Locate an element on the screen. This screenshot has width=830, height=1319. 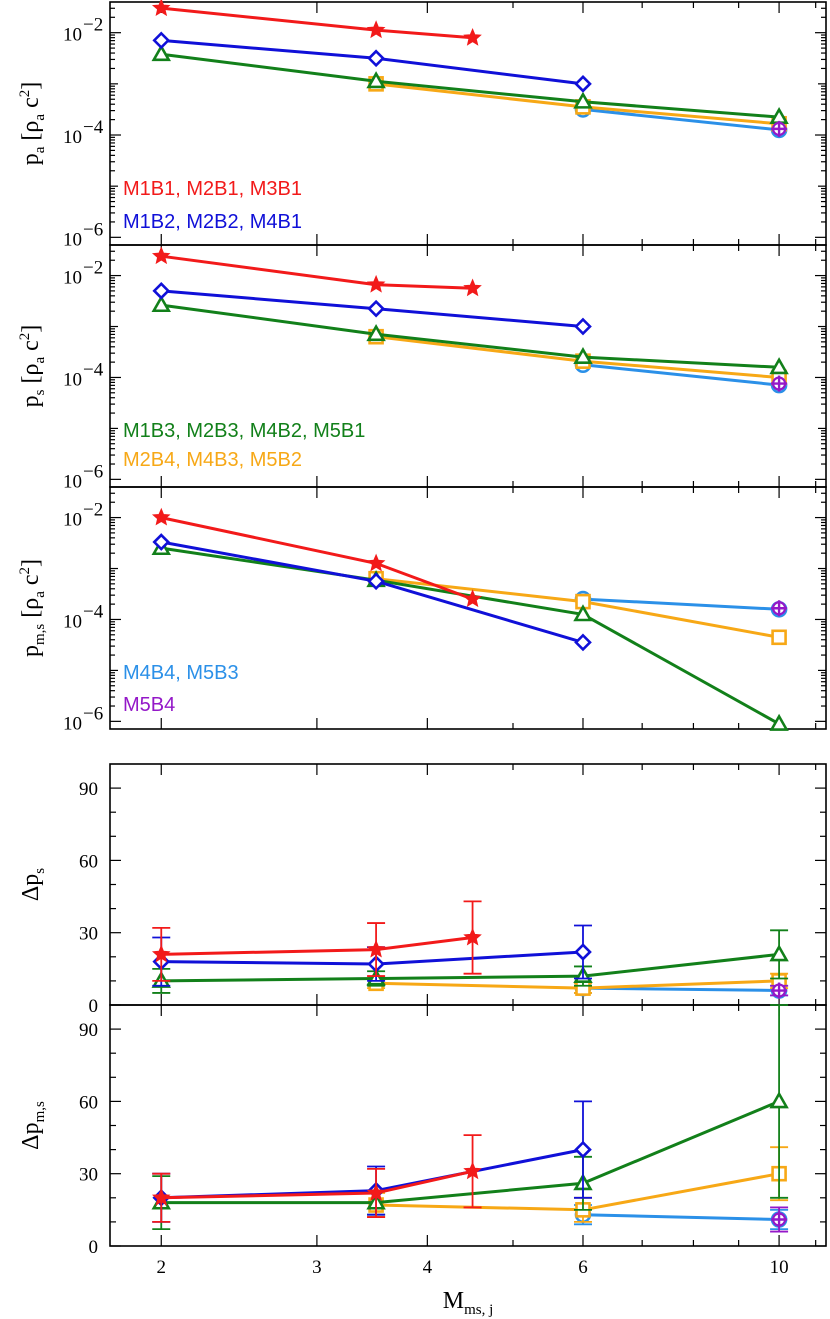
legend-entry: M5B4 is located at coordinates (149, 705).